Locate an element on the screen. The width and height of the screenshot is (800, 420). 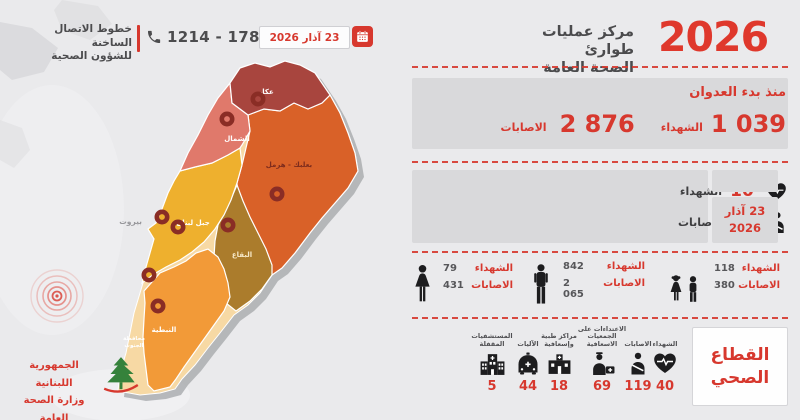
sector-item-vehicles: الآليات 44 is located at coordinates (528, 364).